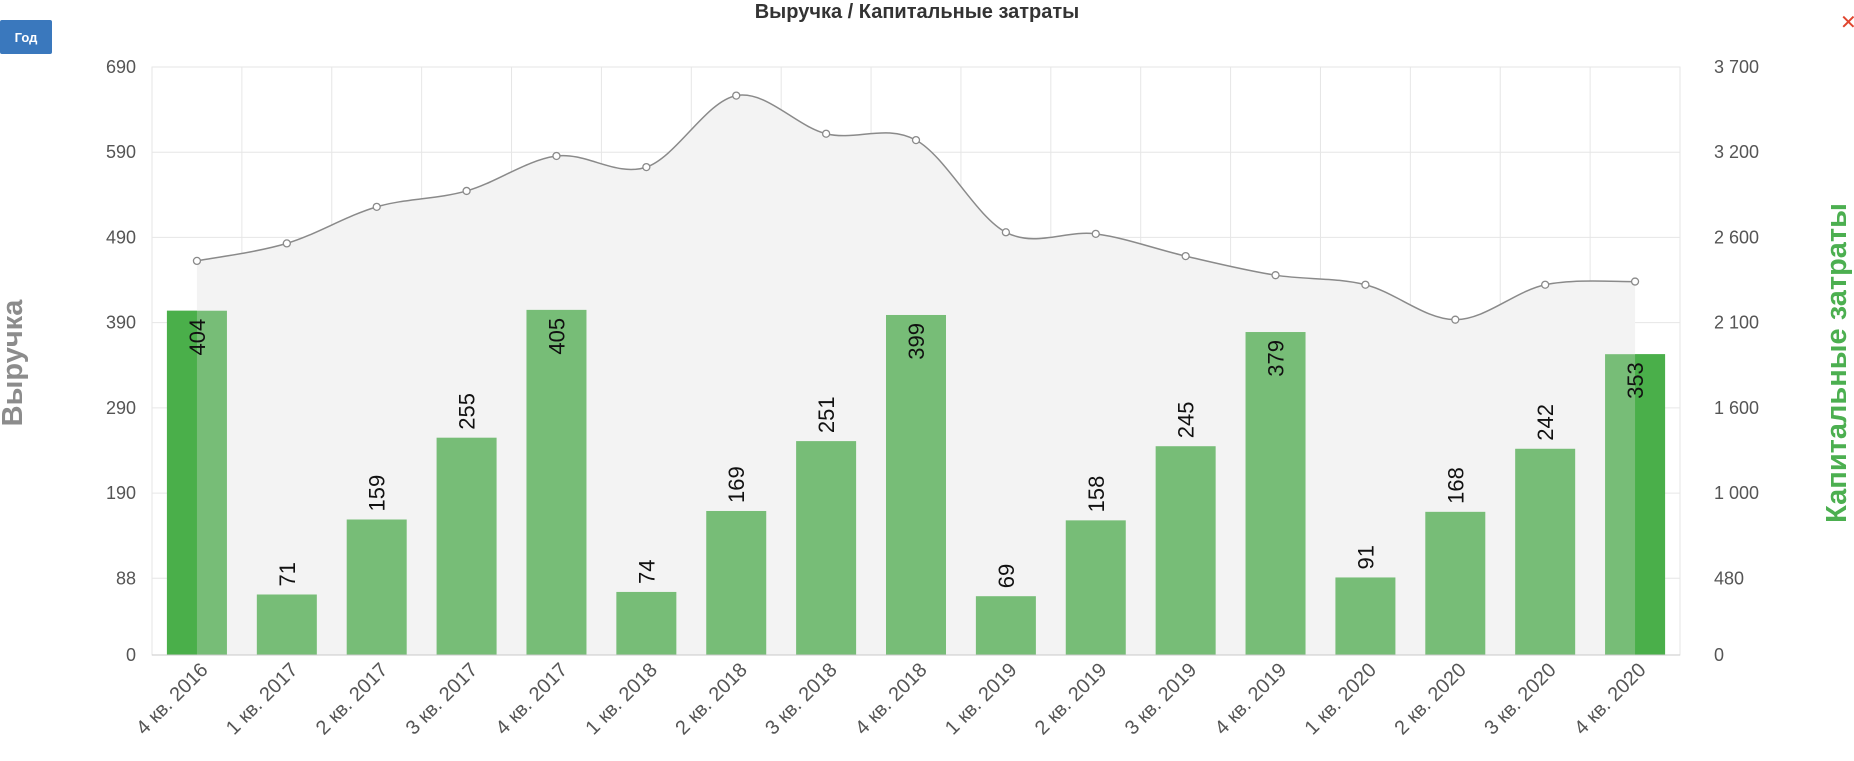  I want to click on x-tick-label: 3 кв. 2018, so click(801, 699).